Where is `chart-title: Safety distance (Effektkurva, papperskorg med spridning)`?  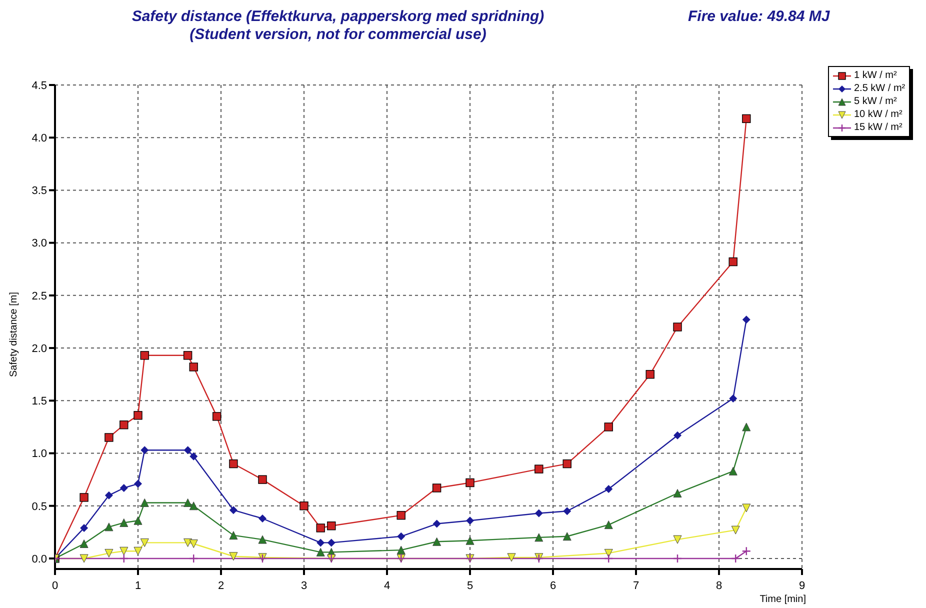 chart-title: Safety distance (Effektkurva, papperskorg med spridning) is located at coordinates (338, 16).